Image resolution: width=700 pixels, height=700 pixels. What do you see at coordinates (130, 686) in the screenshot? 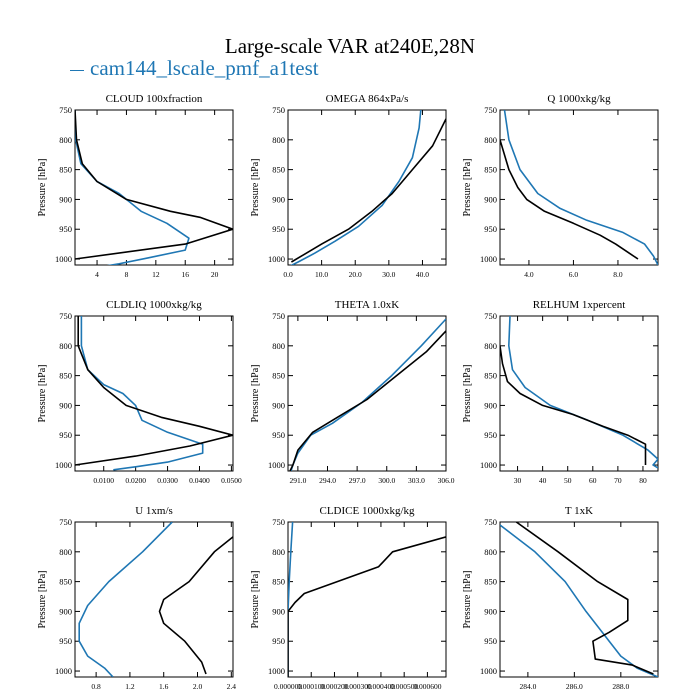
I see `panel-7-xtick-label: 1.2` at bounding box center [130, 686].